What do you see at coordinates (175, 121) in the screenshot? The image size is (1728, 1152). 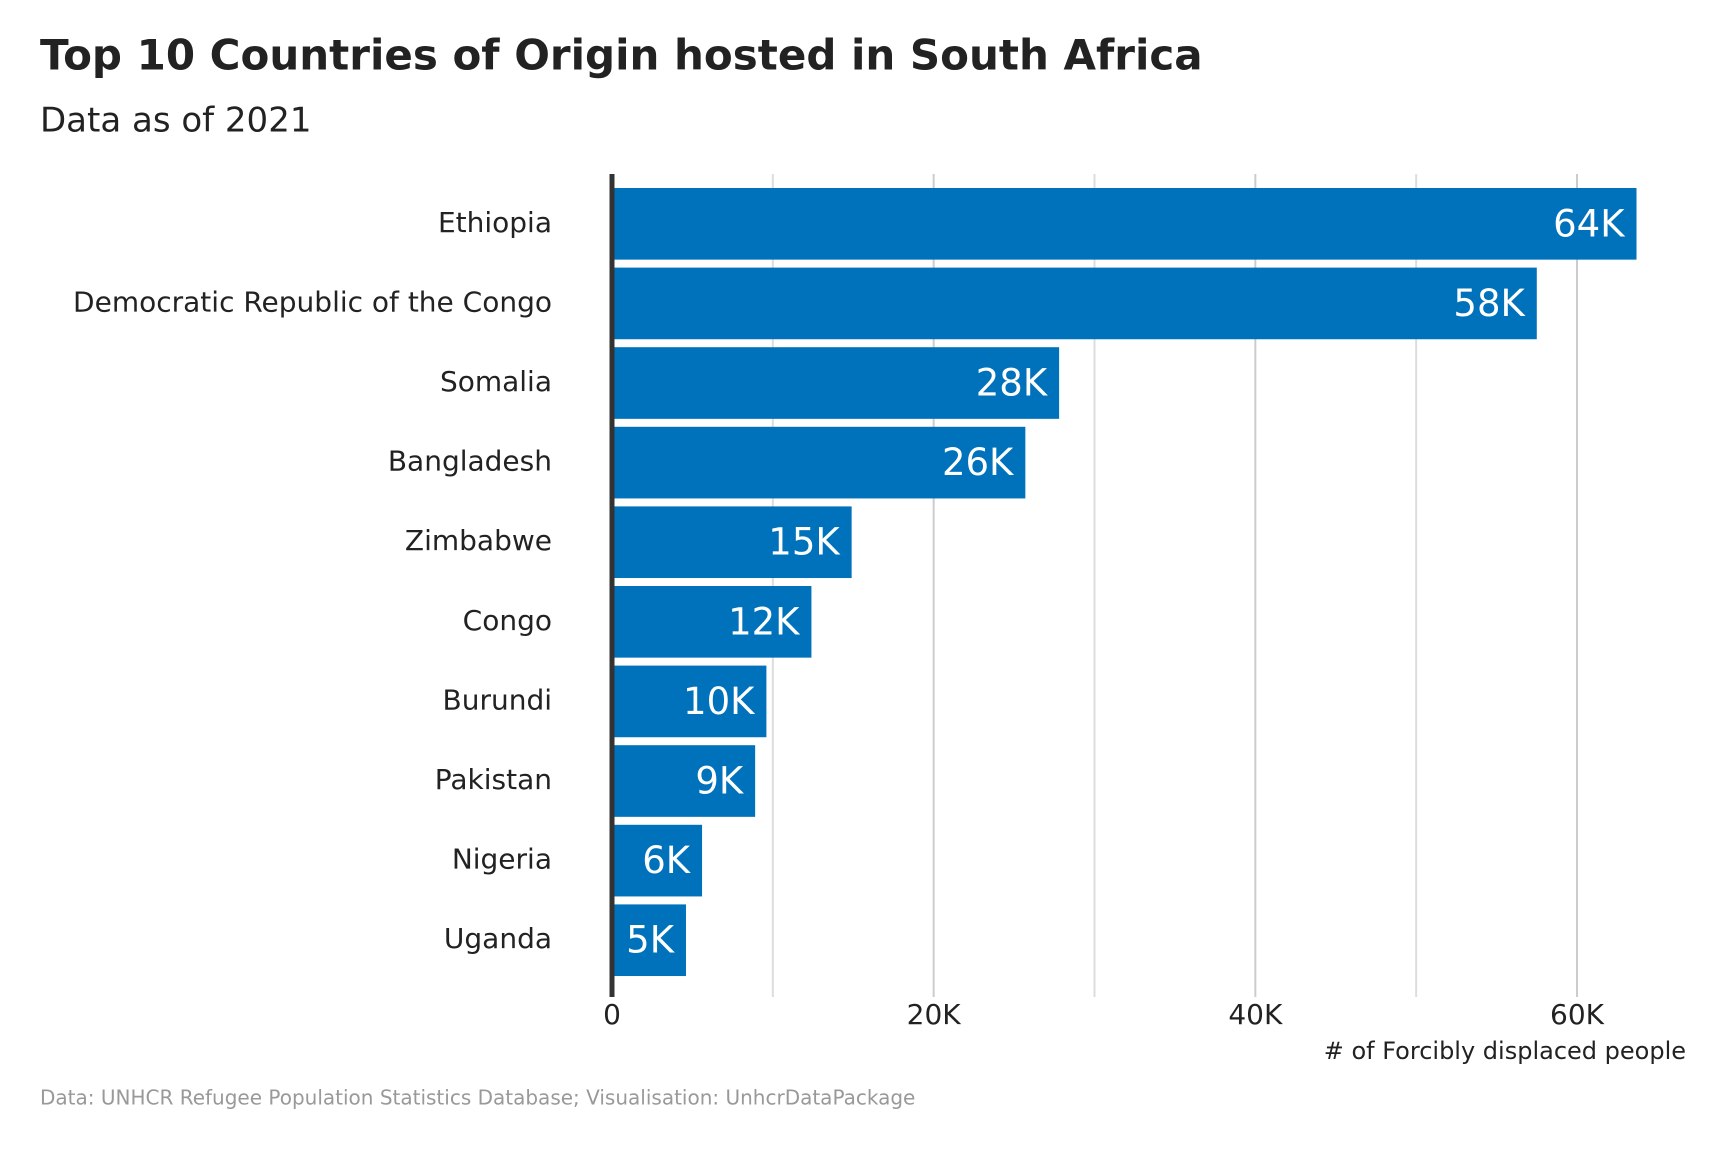 I see `chart-subtitle: Data as of 2021` at bounding box center [175, 121].